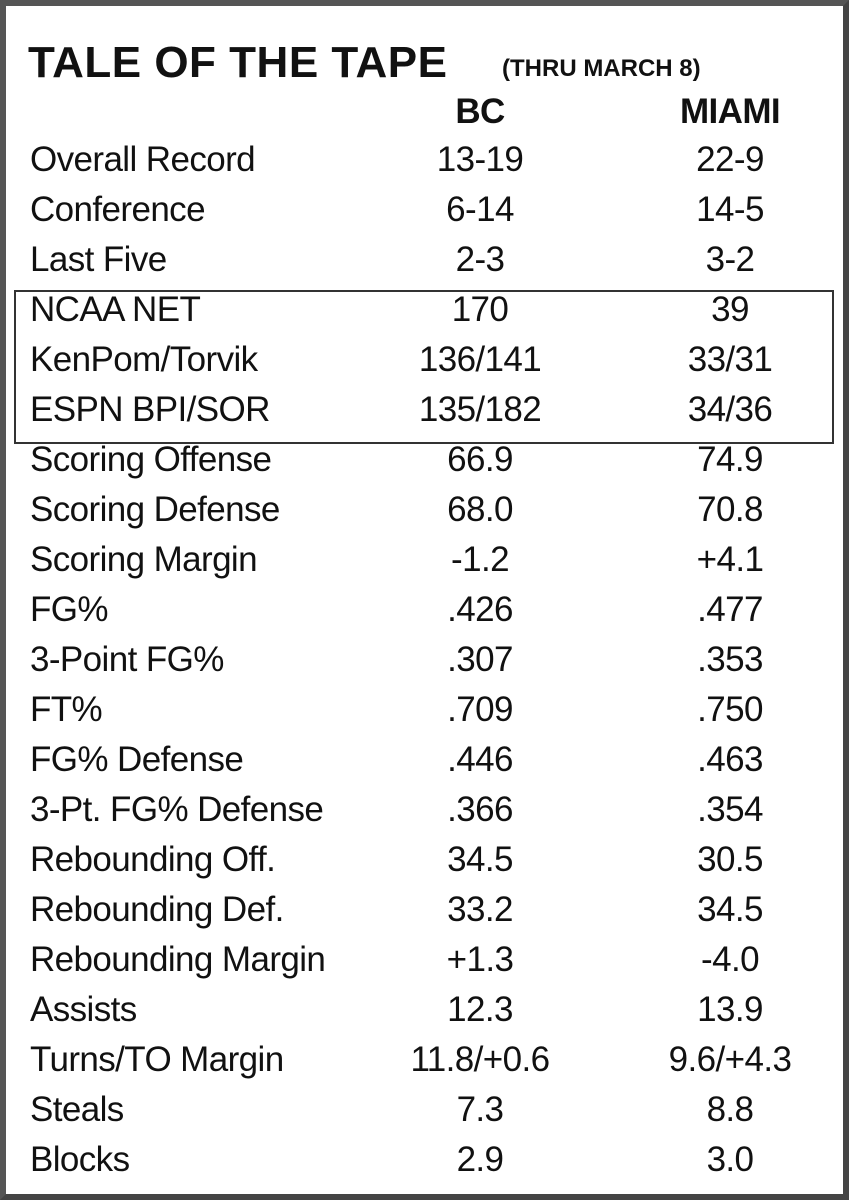  I want to click on stat-value: 39, so click(730, 309).